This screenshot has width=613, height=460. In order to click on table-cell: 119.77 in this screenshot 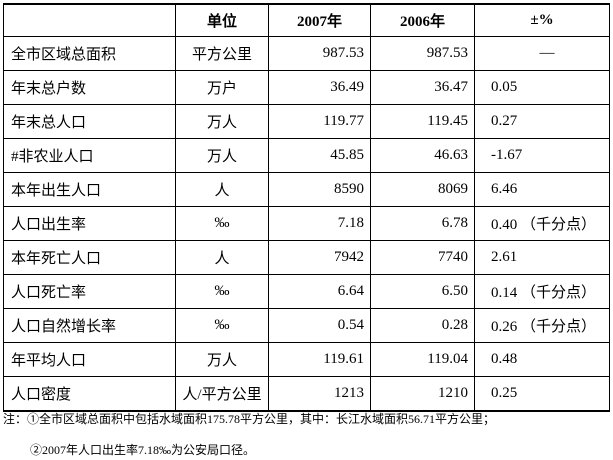, I will do `click(319, 121)`.